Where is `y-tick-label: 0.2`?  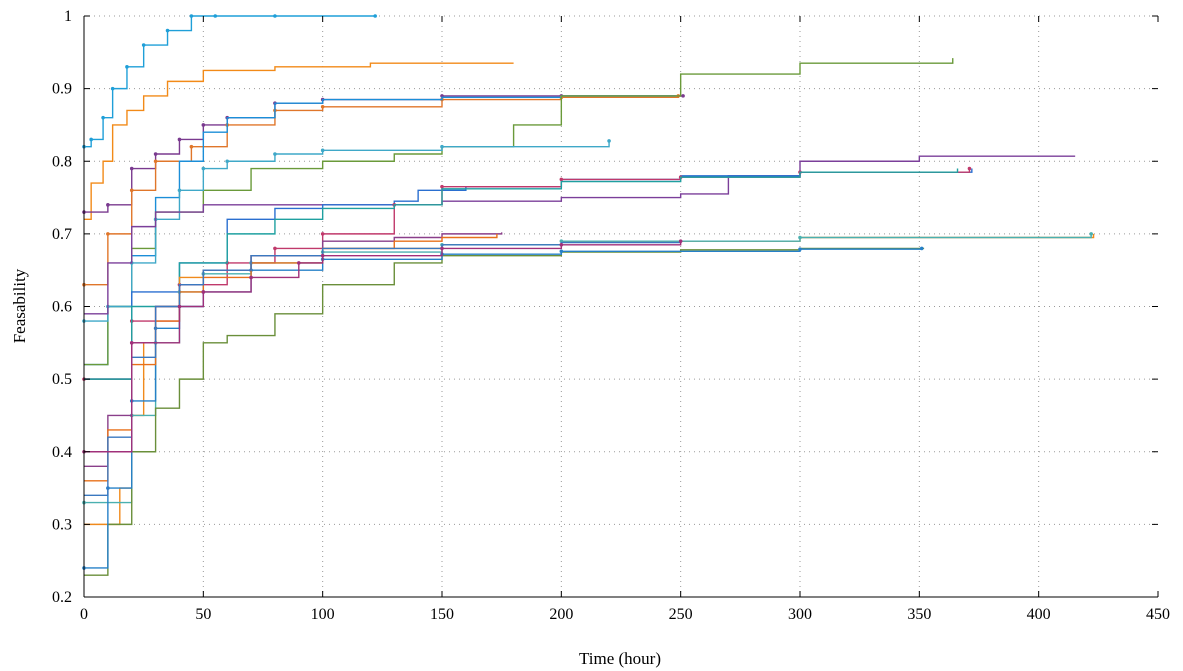 y-tick-label: 0.2 is located at coordinates (62, 597).